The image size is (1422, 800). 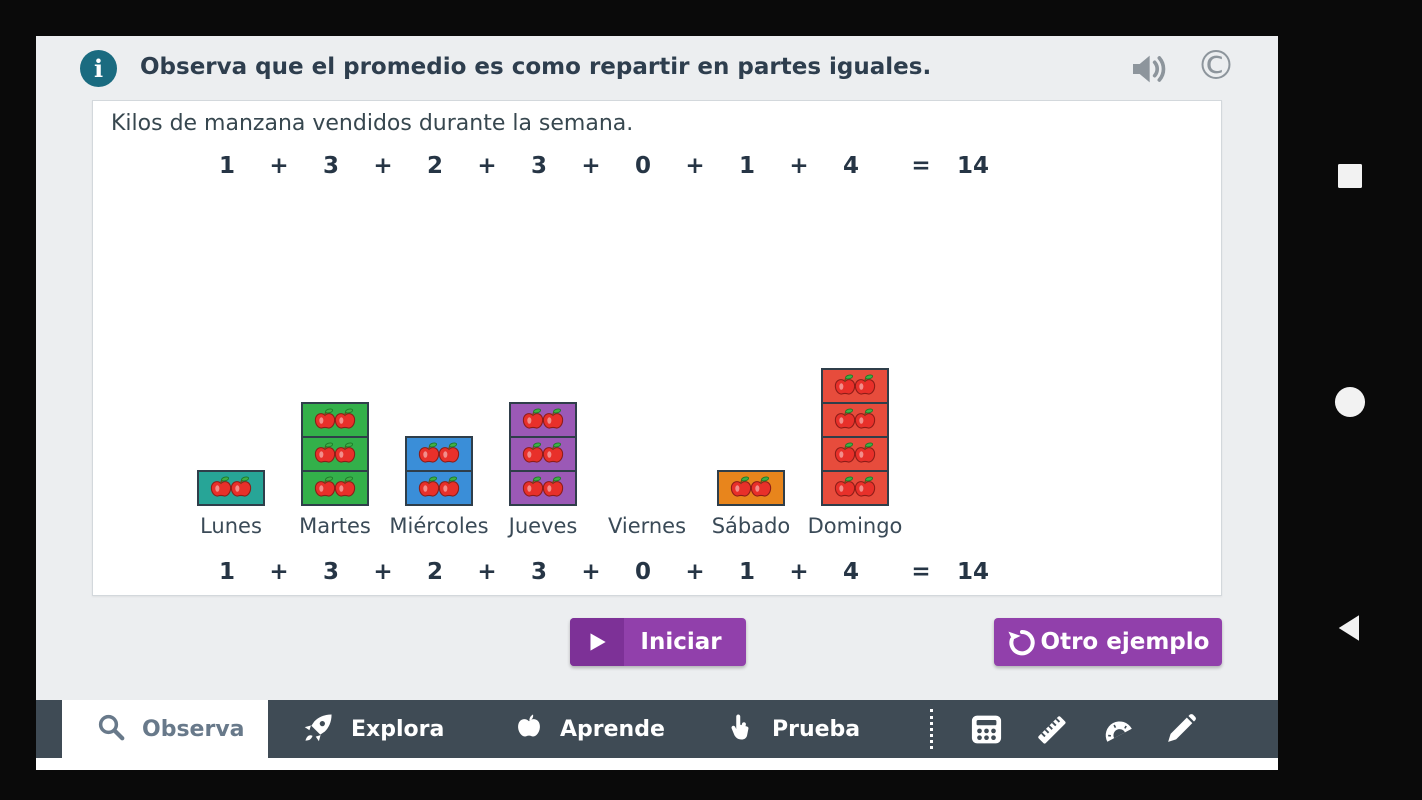 What do you see at coordinates (398, 729) in the screenshot?
I see `tab-label: Explora` at bounding box center [398, 729].